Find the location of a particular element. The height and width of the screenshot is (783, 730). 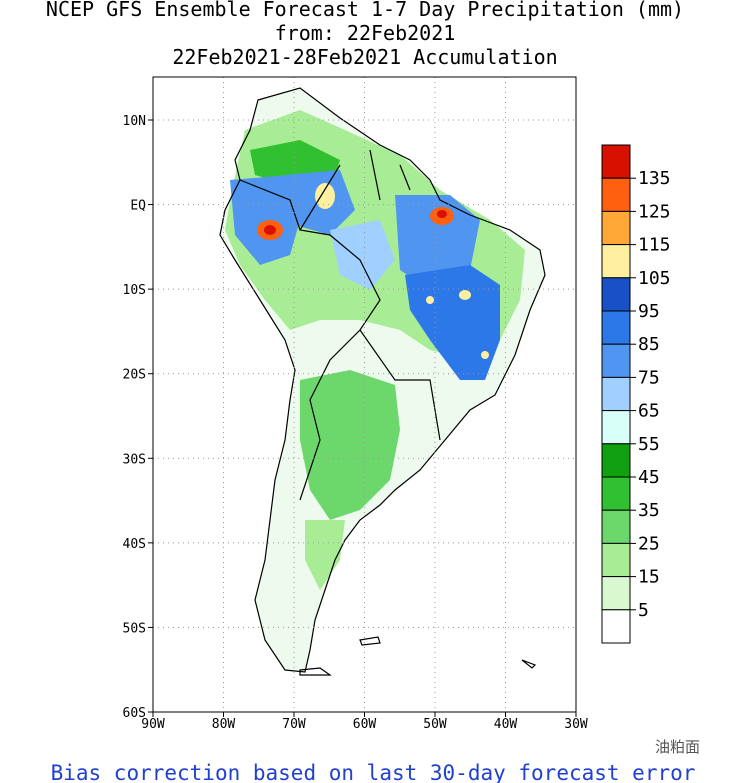

lat-label: 40S is located at coordinates (134, 544).